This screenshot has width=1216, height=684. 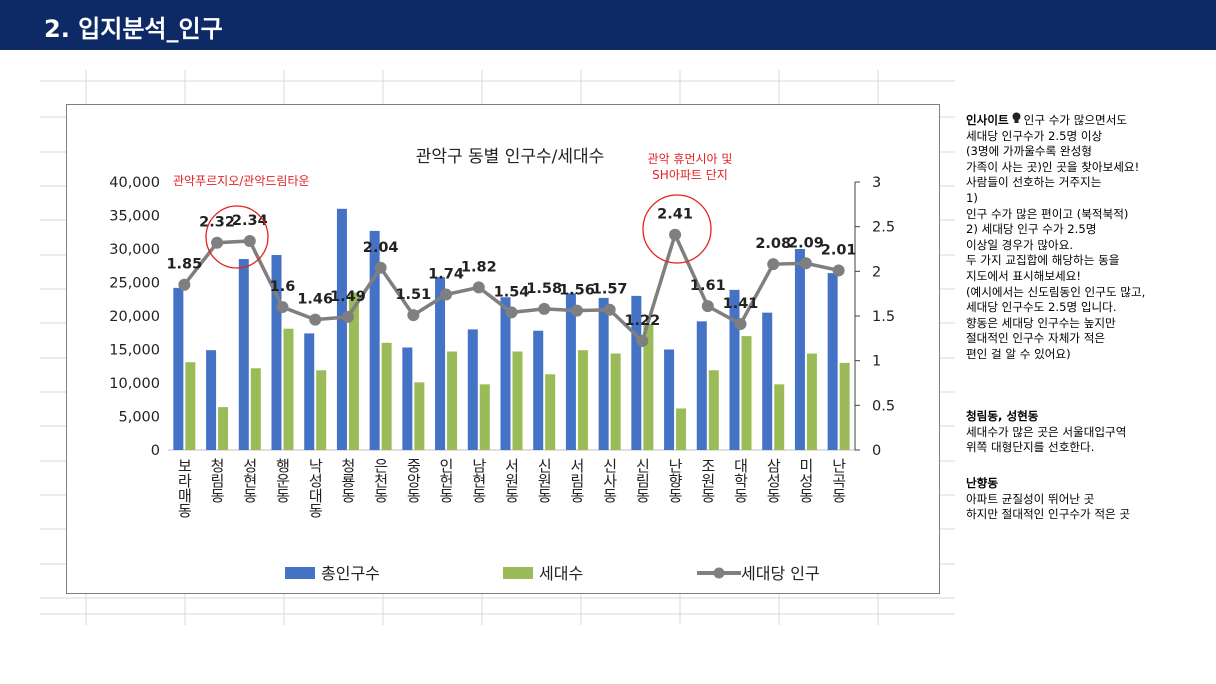 What do you see at coordinates (413, 480) in the screenshot?
I see `x-axis-tick-label: 중앙동` at bounding box center [413, 480].